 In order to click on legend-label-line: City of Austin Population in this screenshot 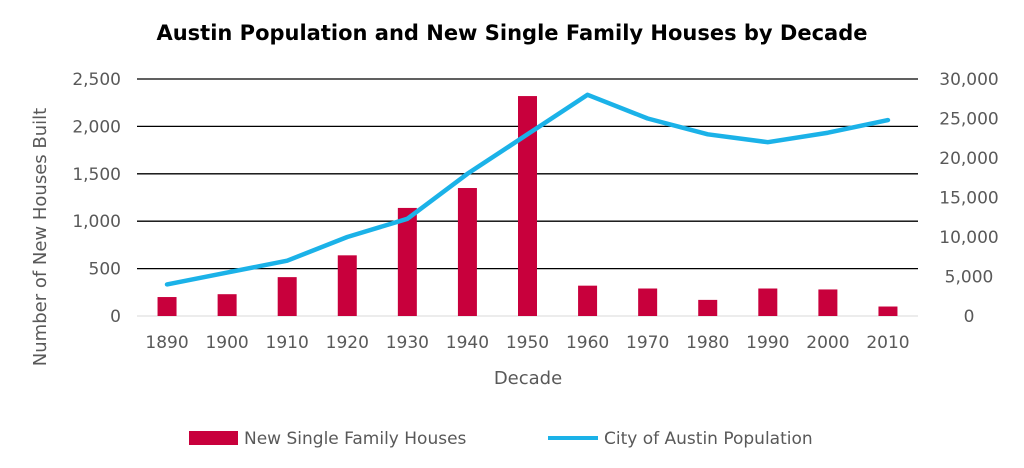, I will do `click(708, 439)`.